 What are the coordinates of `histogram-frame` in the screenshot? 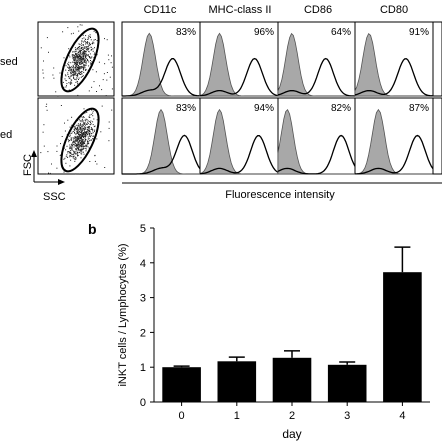 It's located at (437, 136).